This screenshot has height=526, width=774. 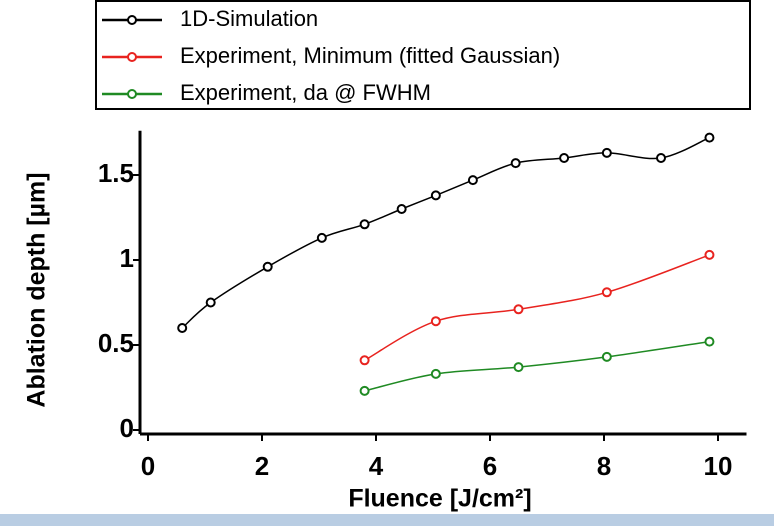 What do you see at coordinates (604, 466) in the screenshot?
I see `x-tick-label: 8` at bounding box center [604, 466].